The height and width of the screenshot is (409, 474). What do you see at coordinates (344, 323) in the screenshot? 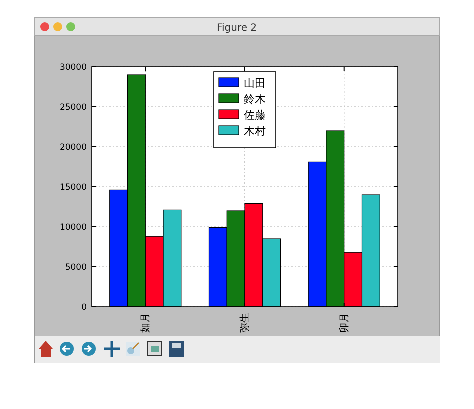
I see `x-tick-label: 卯月` at bounding box center [344, 323].